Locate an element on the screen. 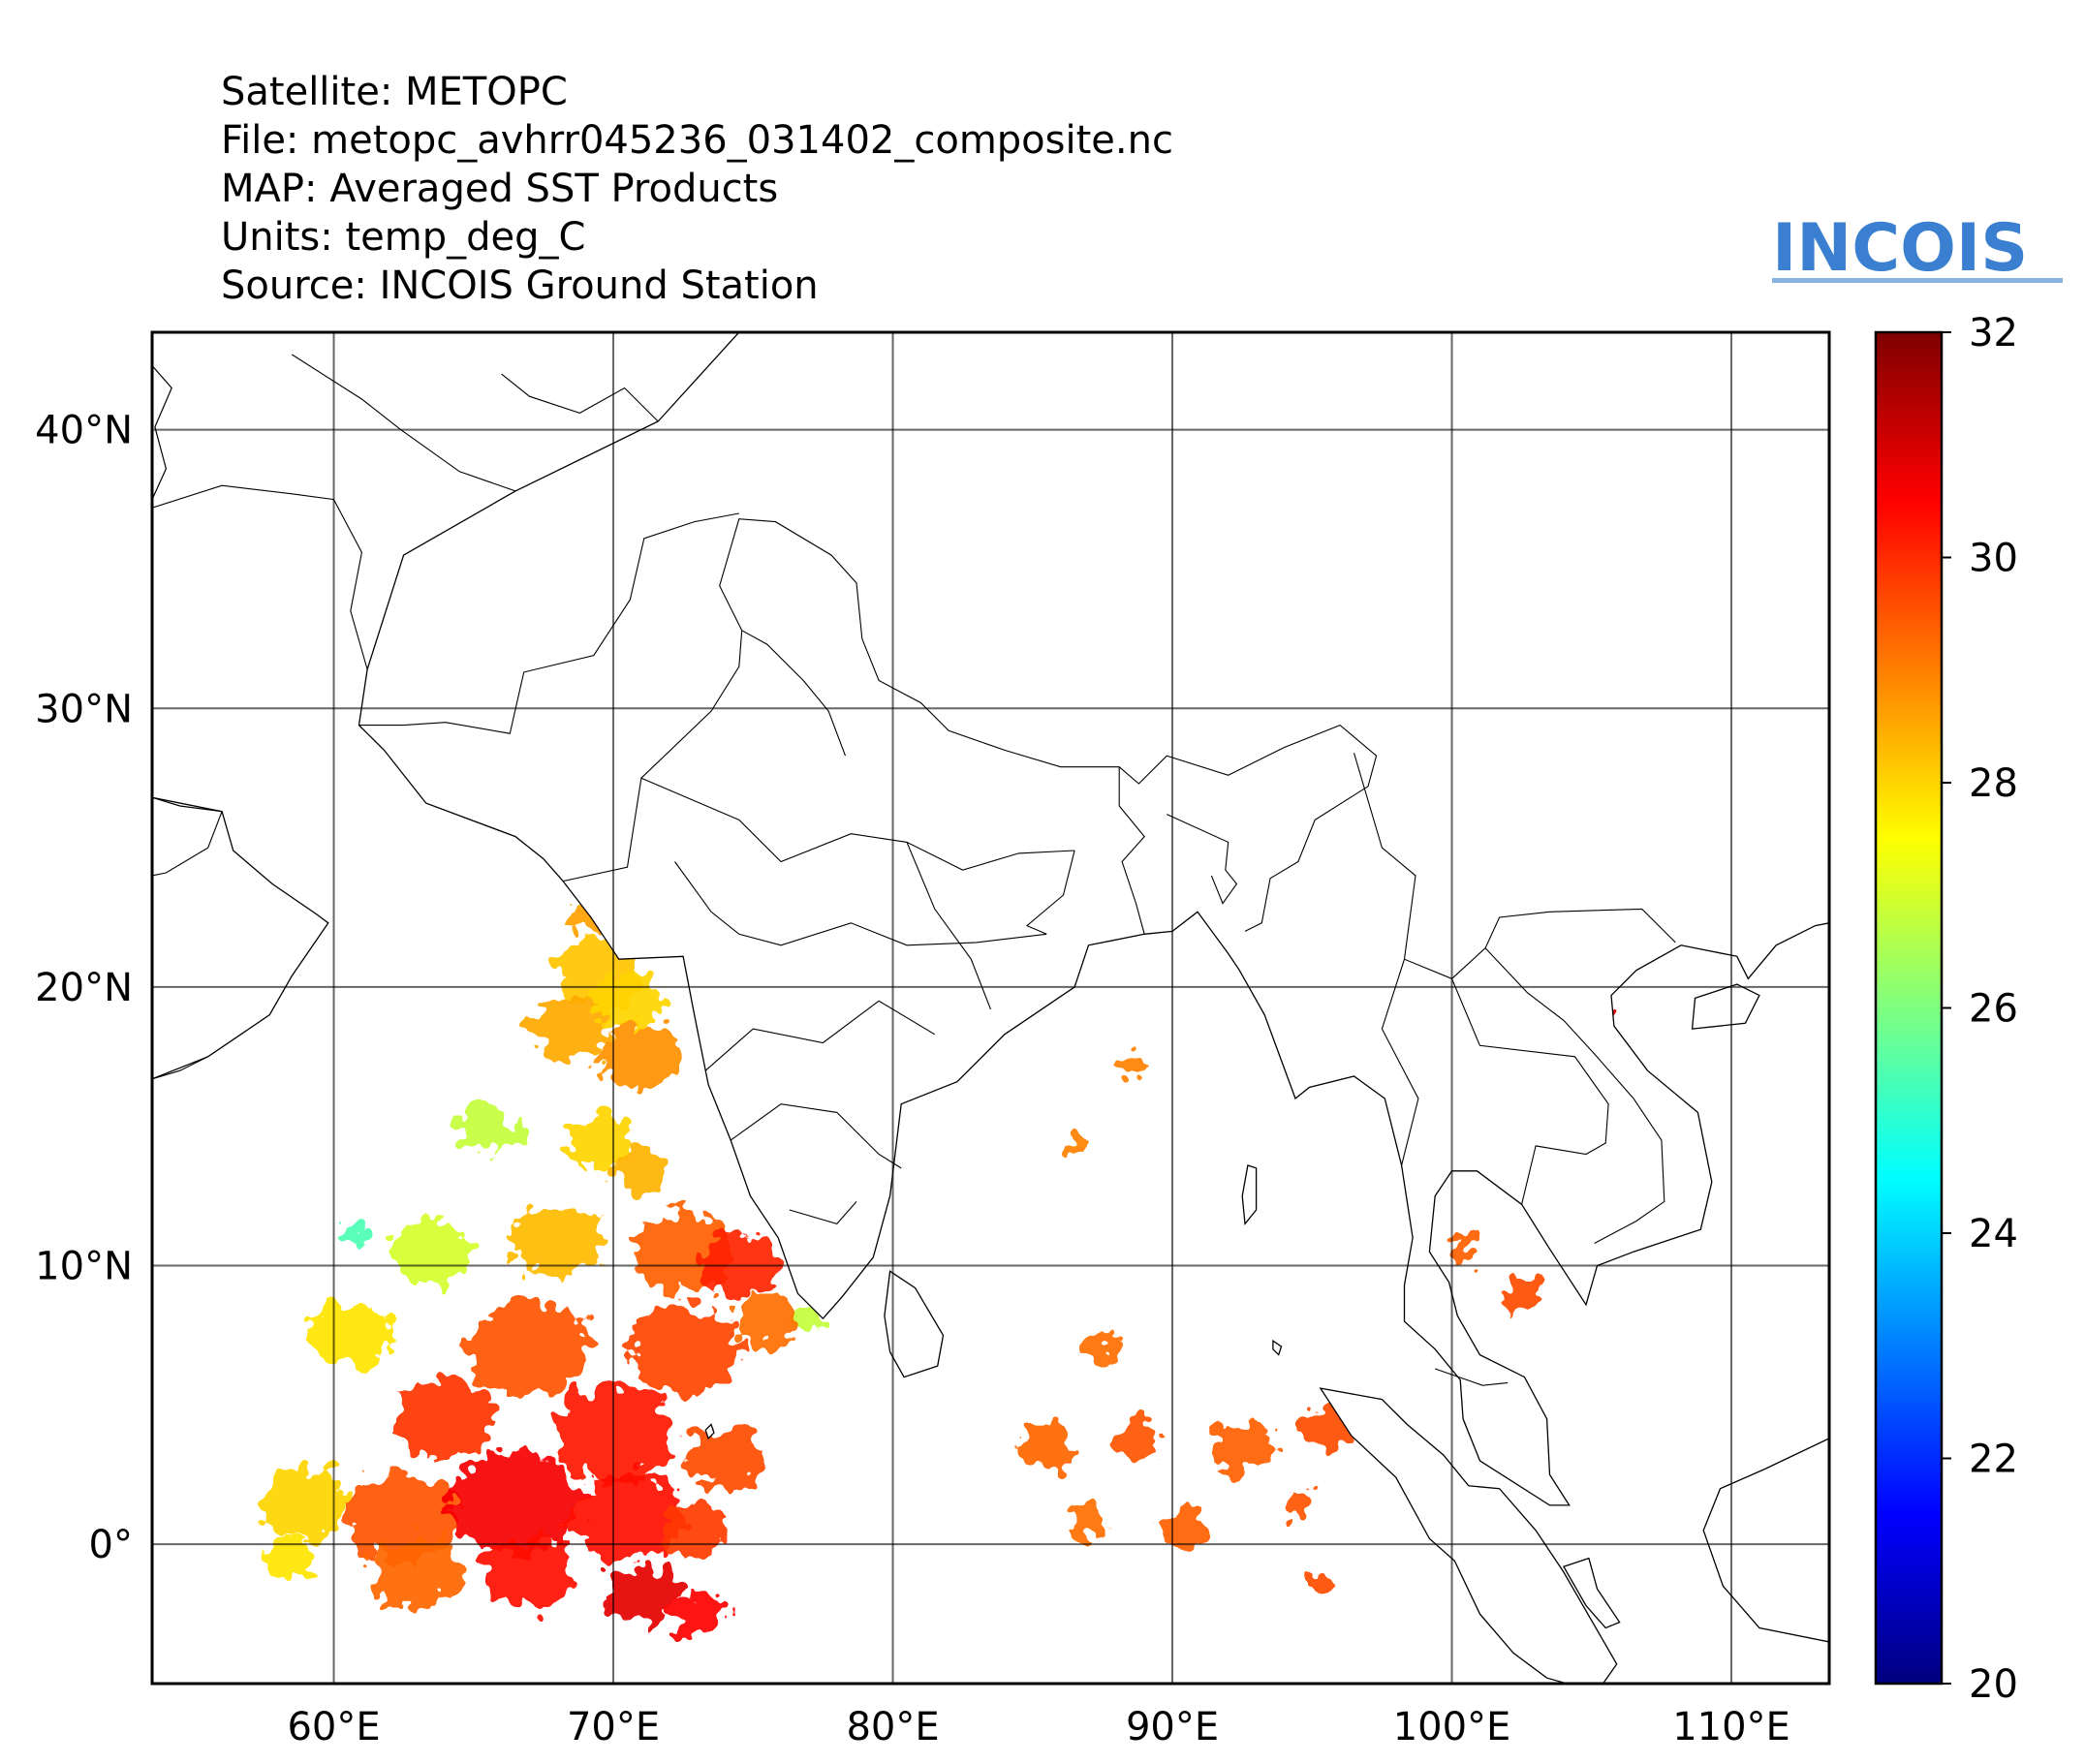 This screenshot has height=1764, width=2085. lat-tick-label: 40°N is located at coordinates (84, 431).